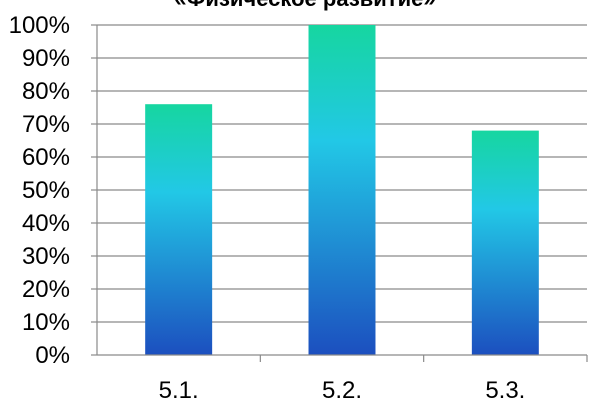 This screenshot has width=593, height=407. I want to click on chart-title: «Физическое развитие», so click(304, 5).